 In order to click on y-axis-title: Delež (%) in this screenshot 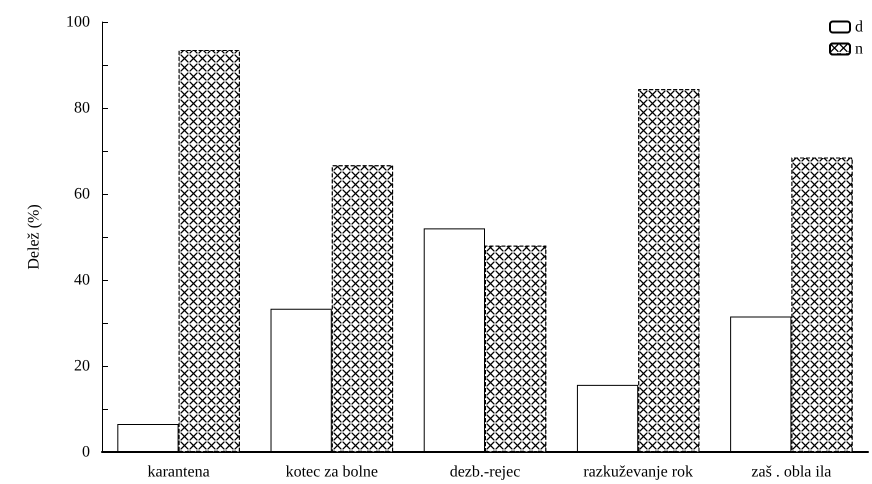, I will do `click(34, 237)`.